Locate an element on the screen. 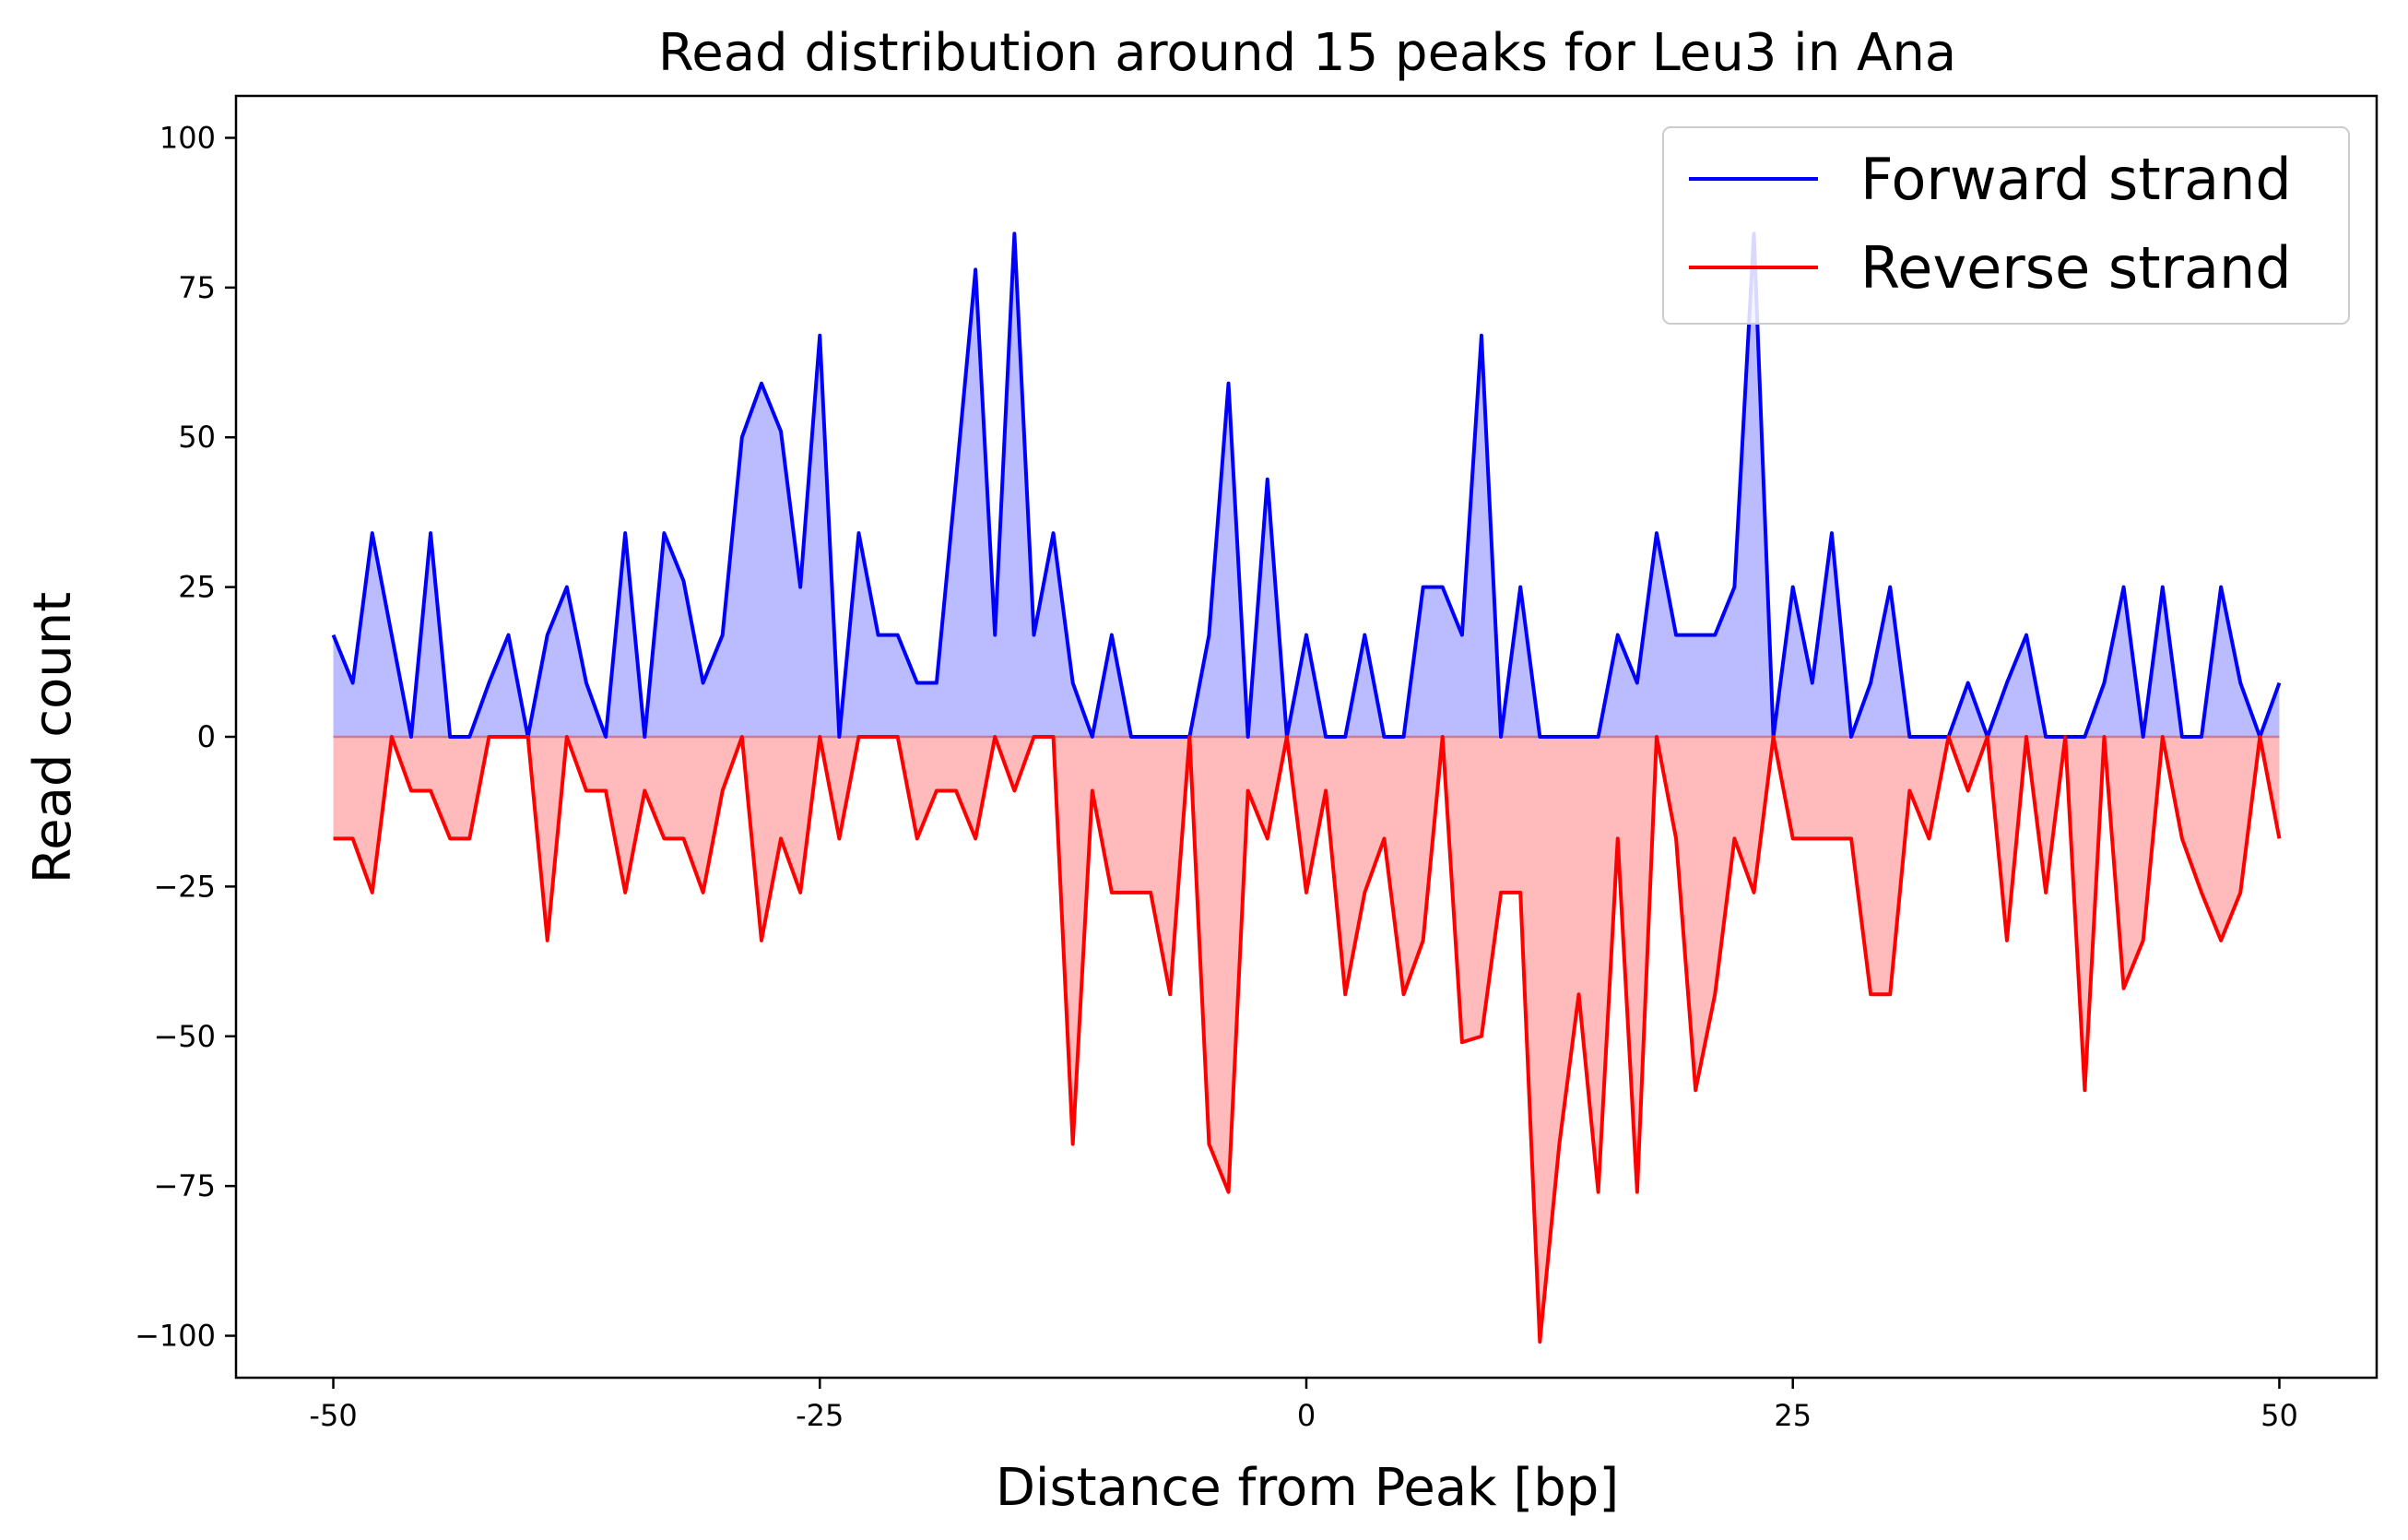  y-tick-label: −50 is located at coordinates (184, 1037).